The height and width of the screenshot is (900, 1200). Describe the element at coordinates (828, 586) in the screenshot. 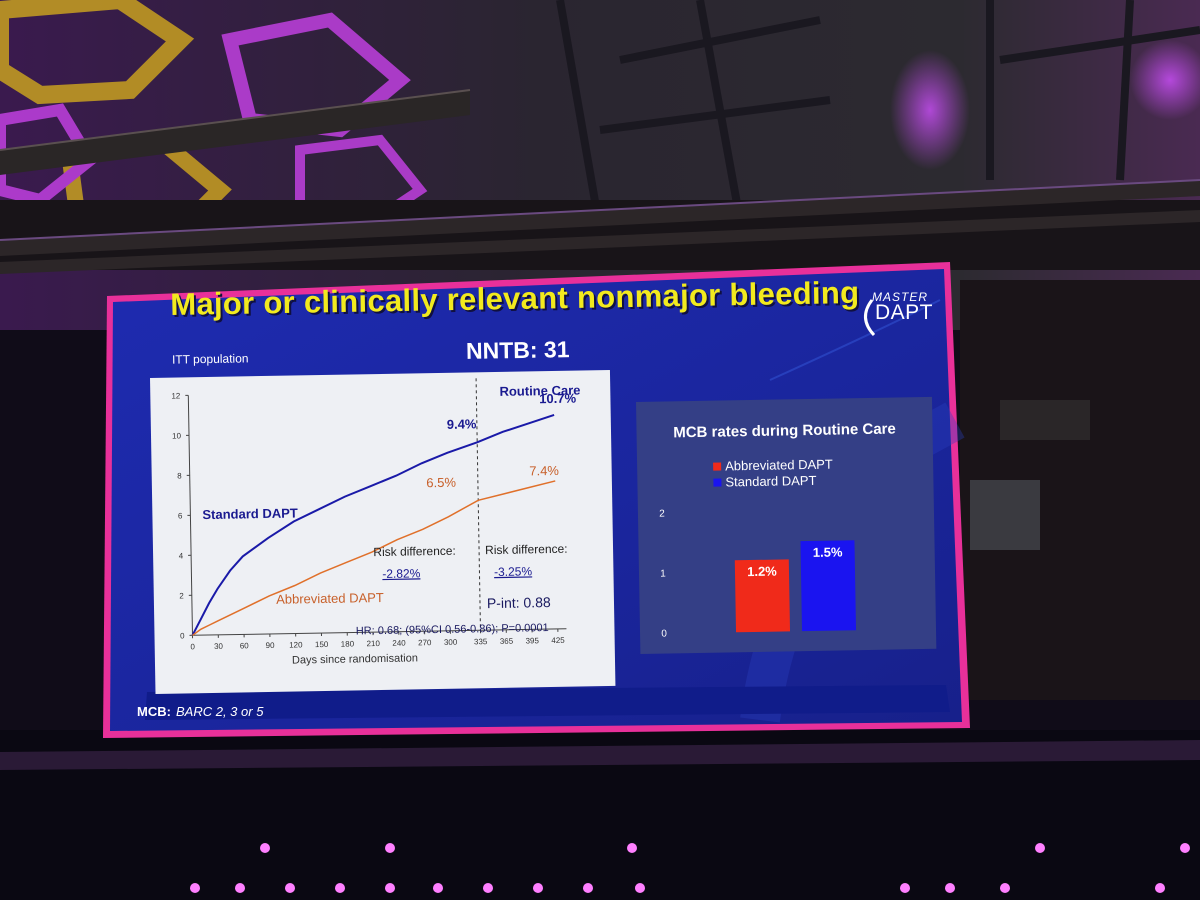

I see `bar-standard-dapt` at that location.